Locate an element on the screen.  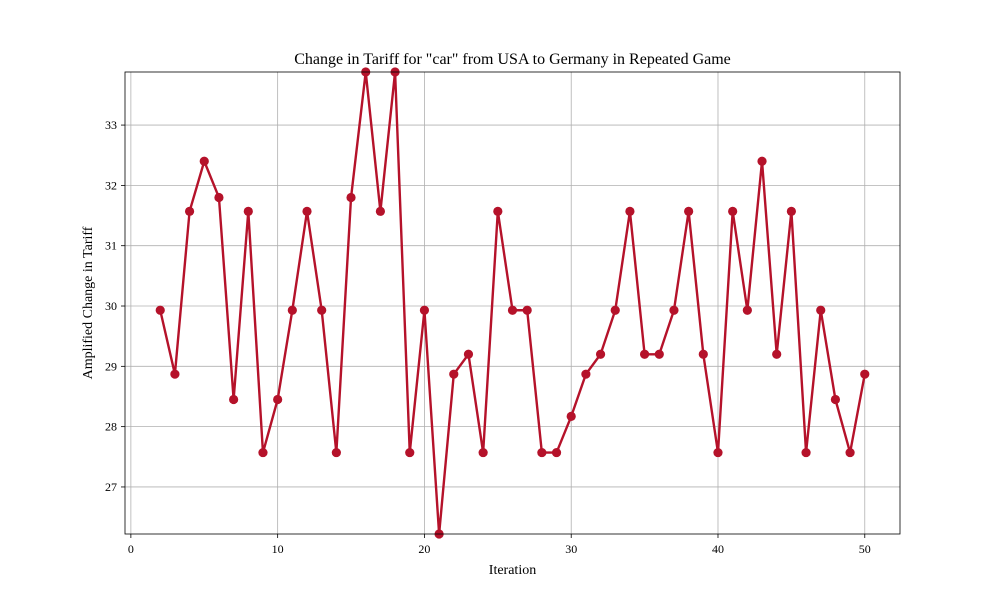
y-tick-label: 31 is located at coordinates (111, 246).